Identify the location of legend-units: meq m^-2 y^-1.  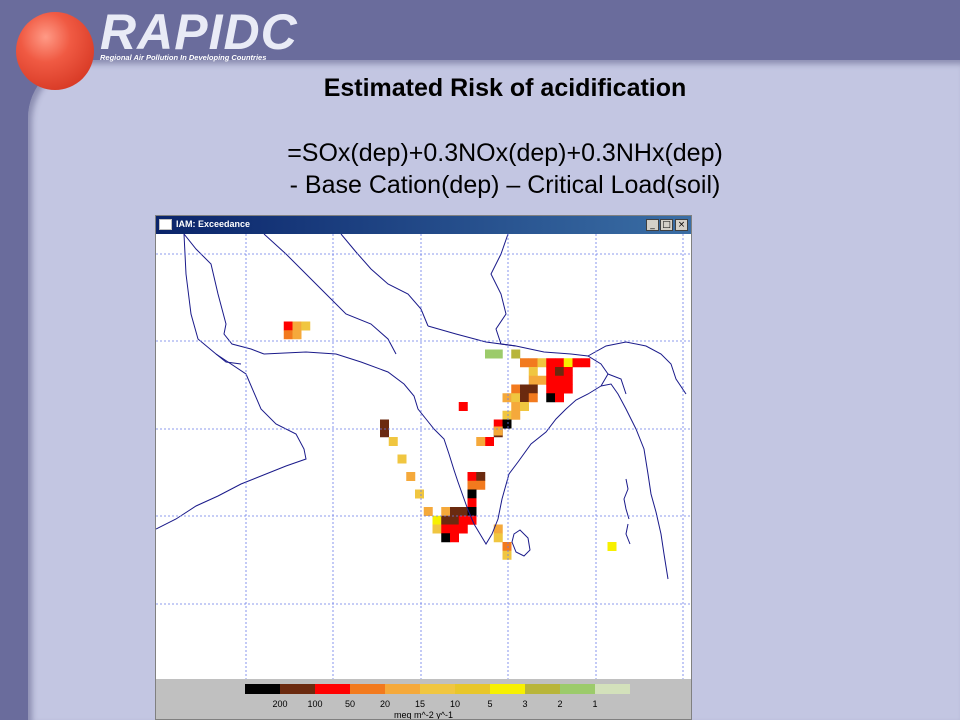
(423, 715).